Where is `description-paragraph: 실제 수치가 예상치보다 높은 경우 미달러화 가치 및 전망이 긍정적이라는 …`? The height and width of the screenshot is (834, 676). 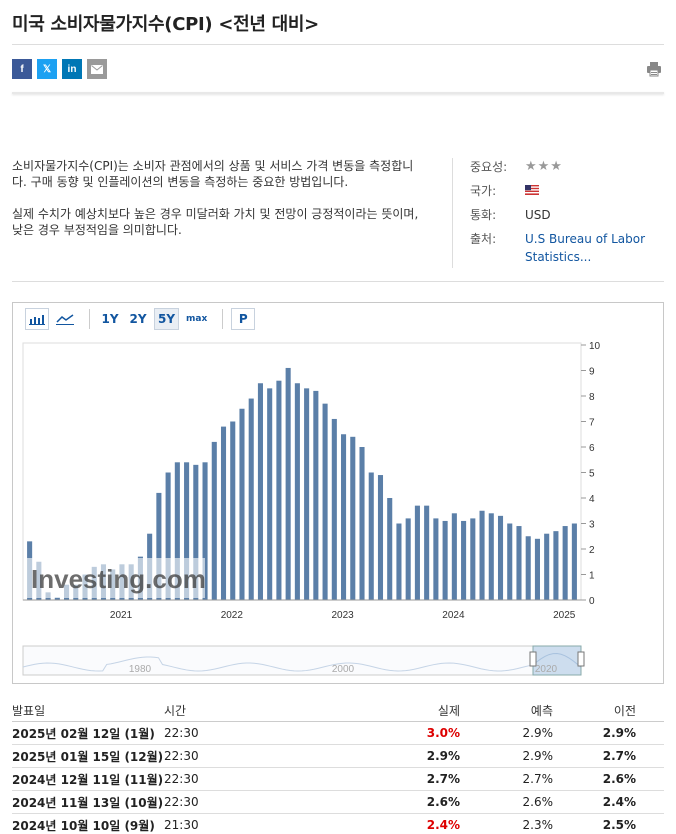 description-paragraph: 실제 수치가 예상치보다 높은 경우 미달러화 가치 및 전망이 긍정적이라는 … is located at coordinates (215, 222).